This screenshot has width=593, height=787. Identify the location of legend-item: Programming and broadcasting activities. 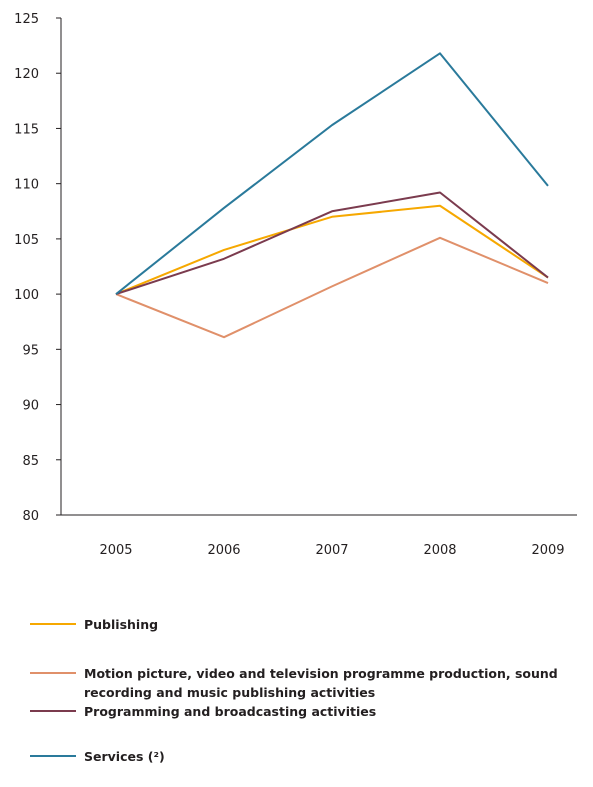
(300, 711).